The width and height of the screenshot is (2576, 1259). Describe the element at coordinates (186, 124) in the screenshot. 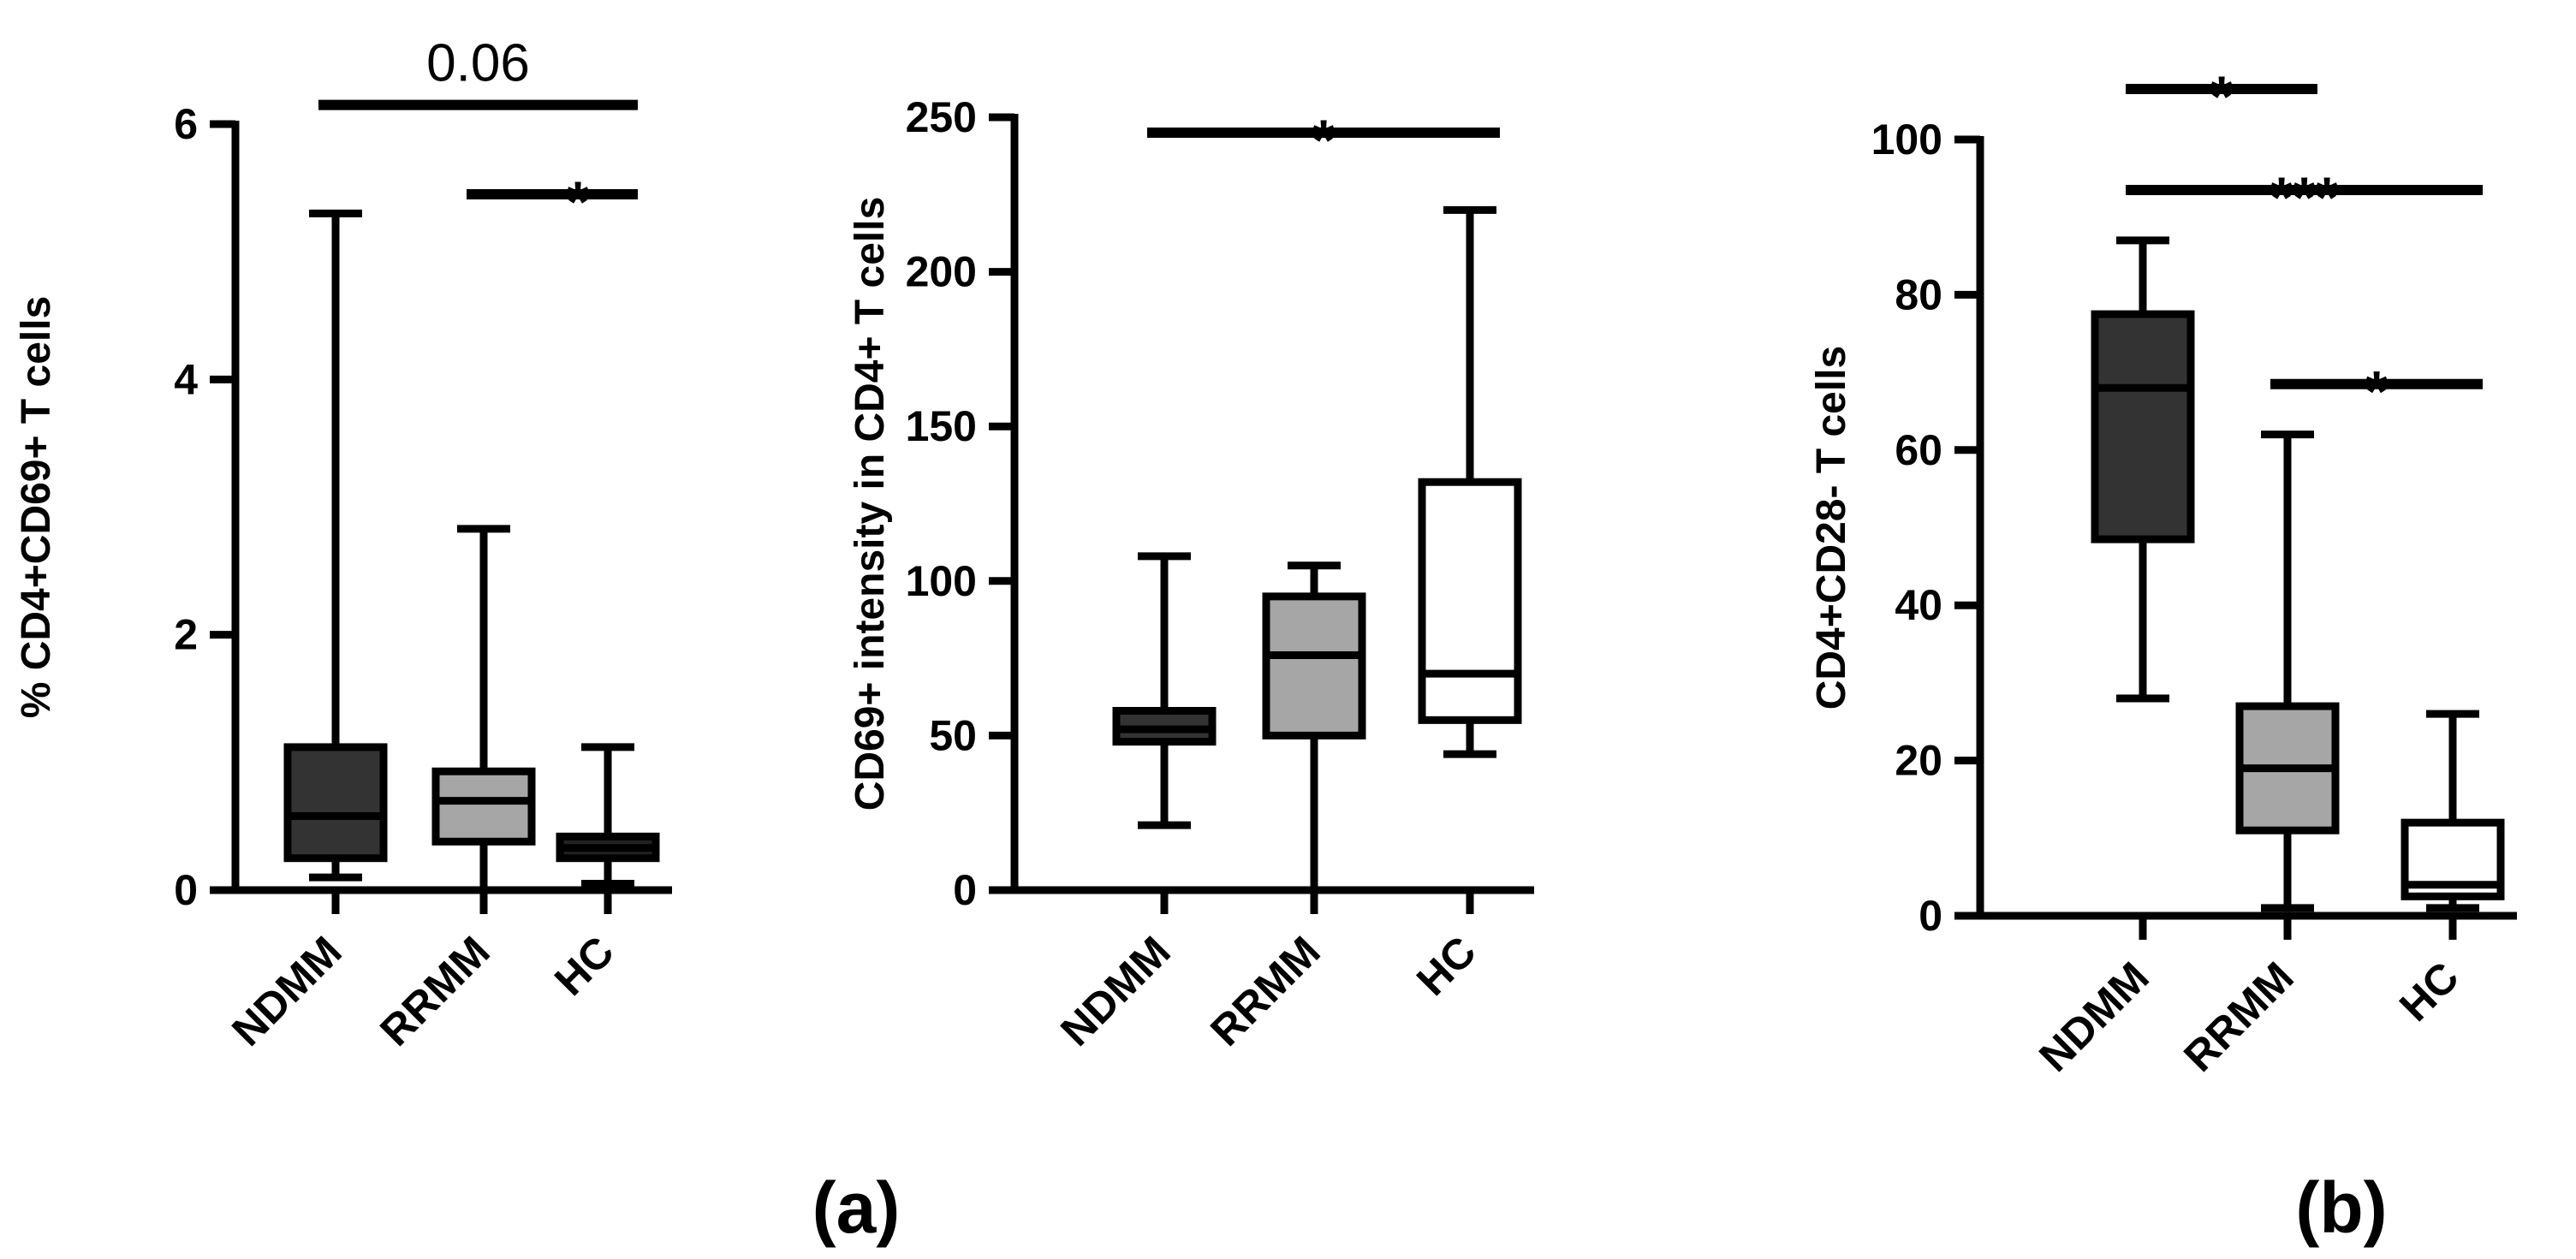

I see `y-tick-label: 6` at that location.